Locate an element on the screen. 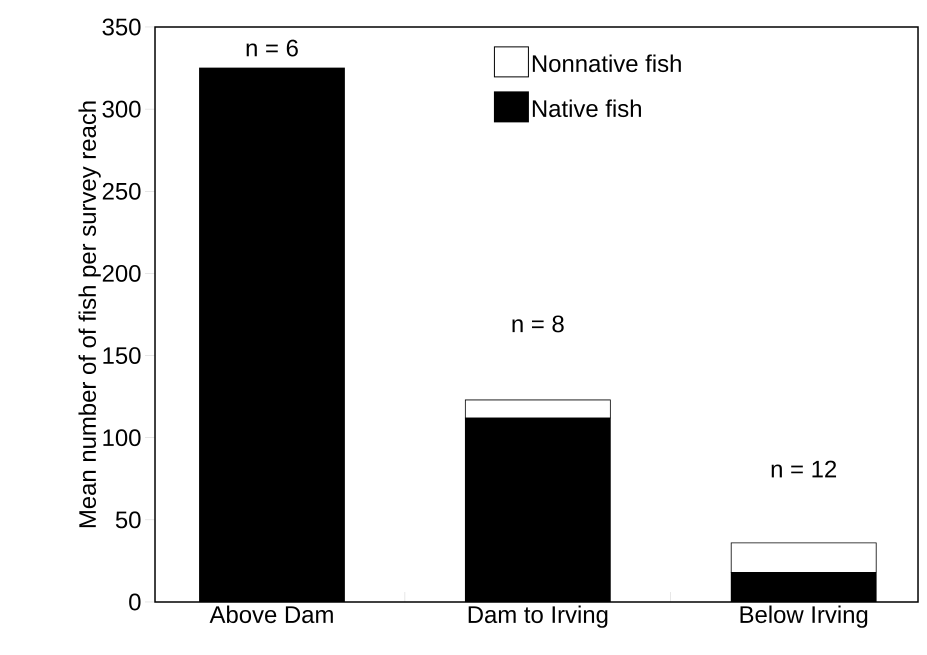 The height and width of the screenshot is (655, 927). y-tick-label: 300 is located at coordinates (121, 109).